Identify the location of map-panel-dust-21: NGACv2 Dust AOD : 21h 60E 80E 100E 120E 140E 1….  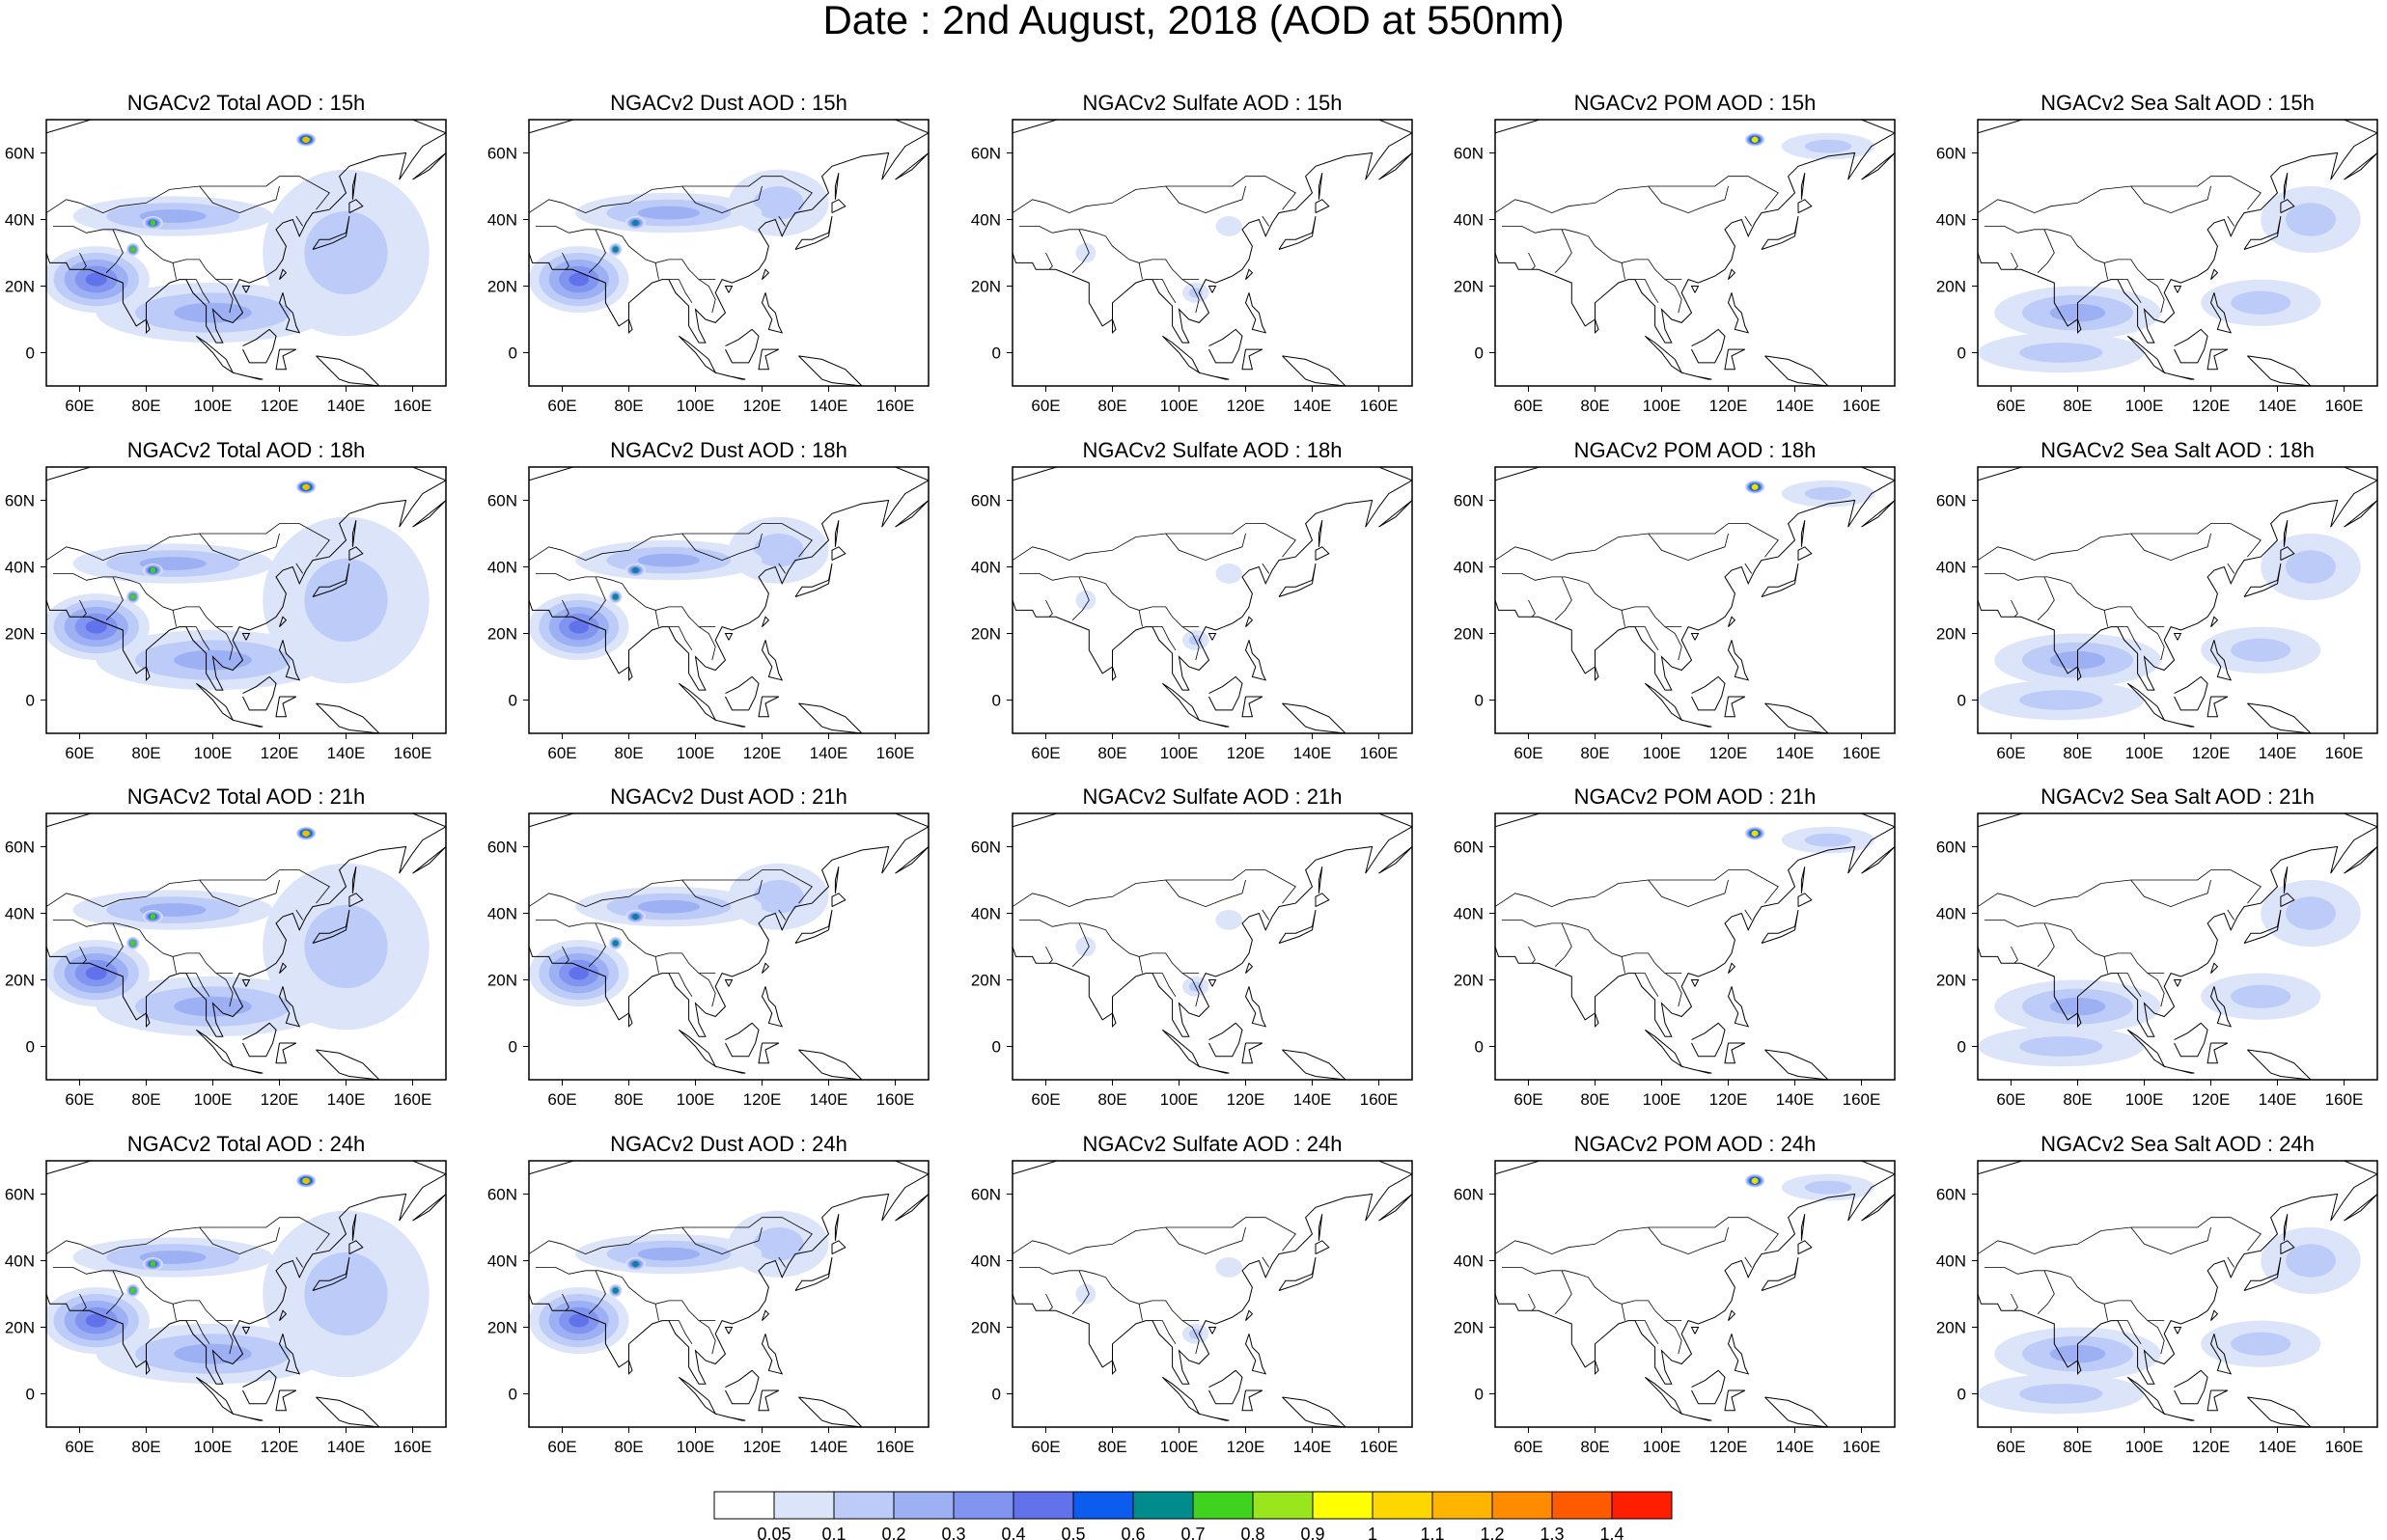
(708, 946).